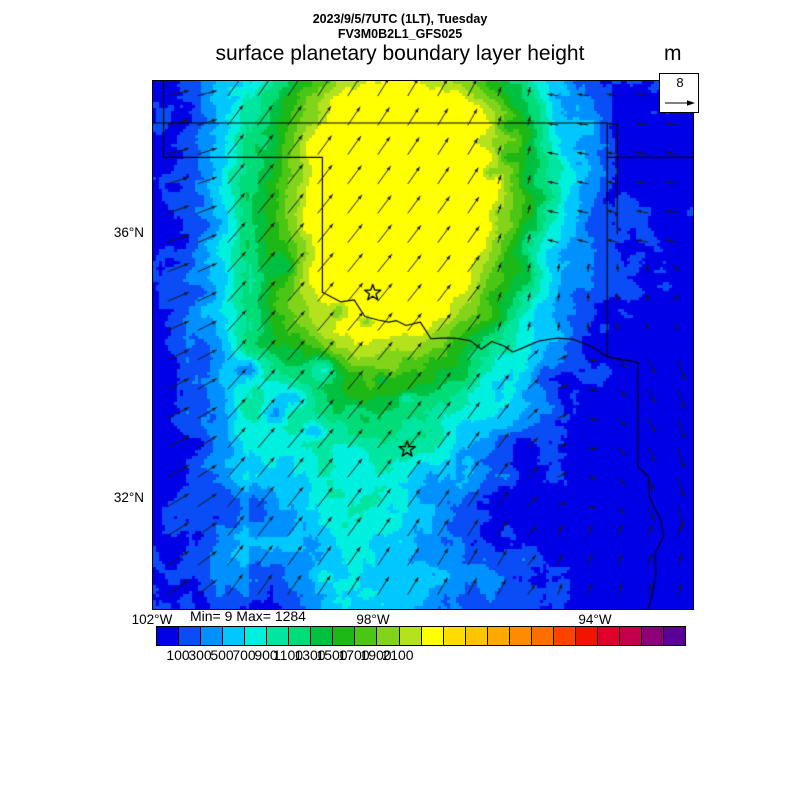 This screenshot has height=800, width=800. I want to click on colorbar, so click(421, 636).